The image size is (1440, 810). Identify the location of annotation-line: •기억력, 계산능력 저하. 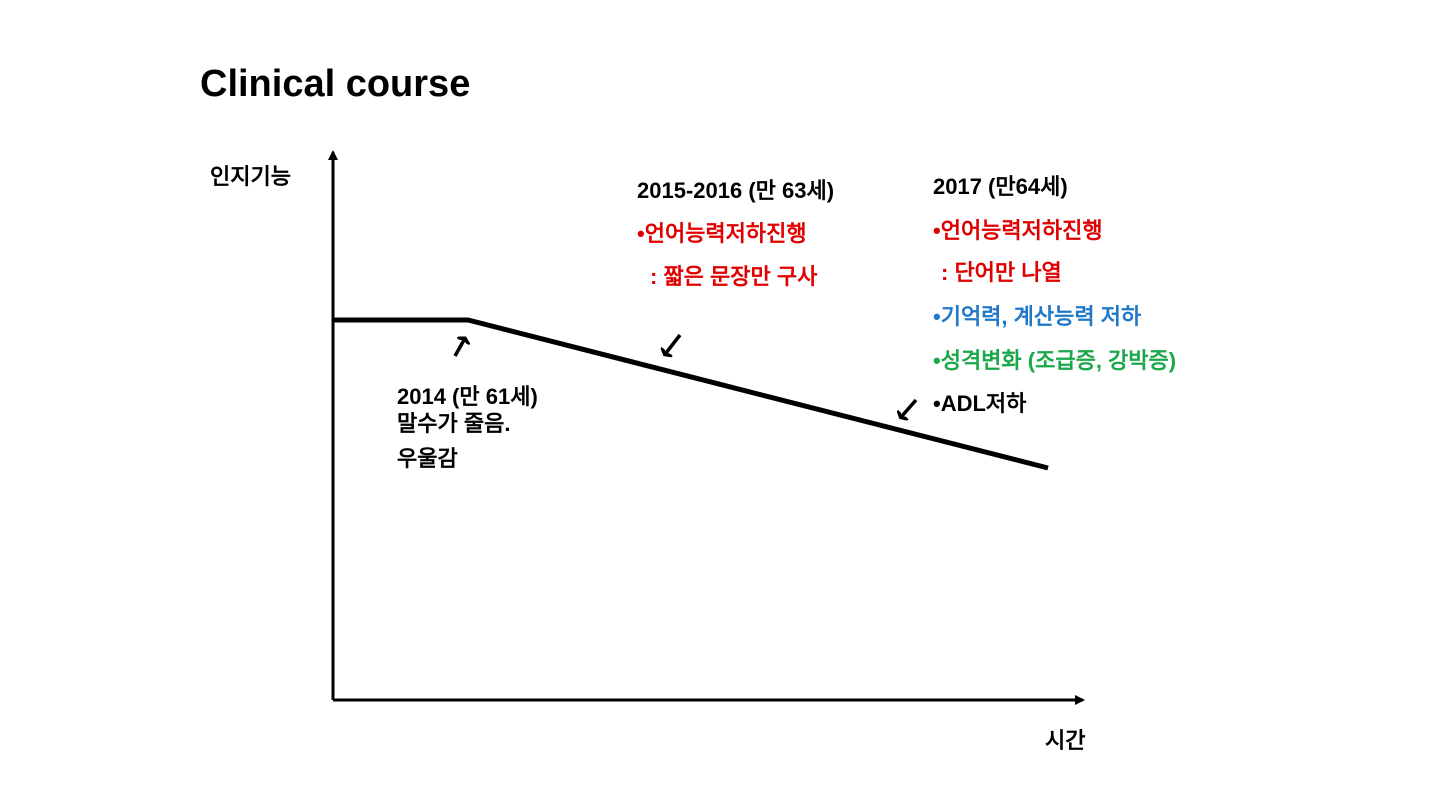
(1037, 316).